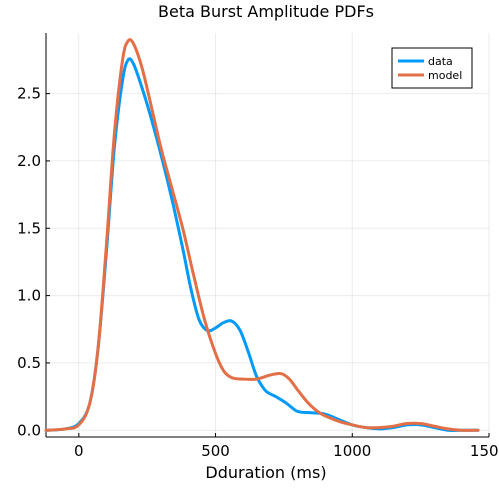  I want to click on legend-box, so click(432, 68).